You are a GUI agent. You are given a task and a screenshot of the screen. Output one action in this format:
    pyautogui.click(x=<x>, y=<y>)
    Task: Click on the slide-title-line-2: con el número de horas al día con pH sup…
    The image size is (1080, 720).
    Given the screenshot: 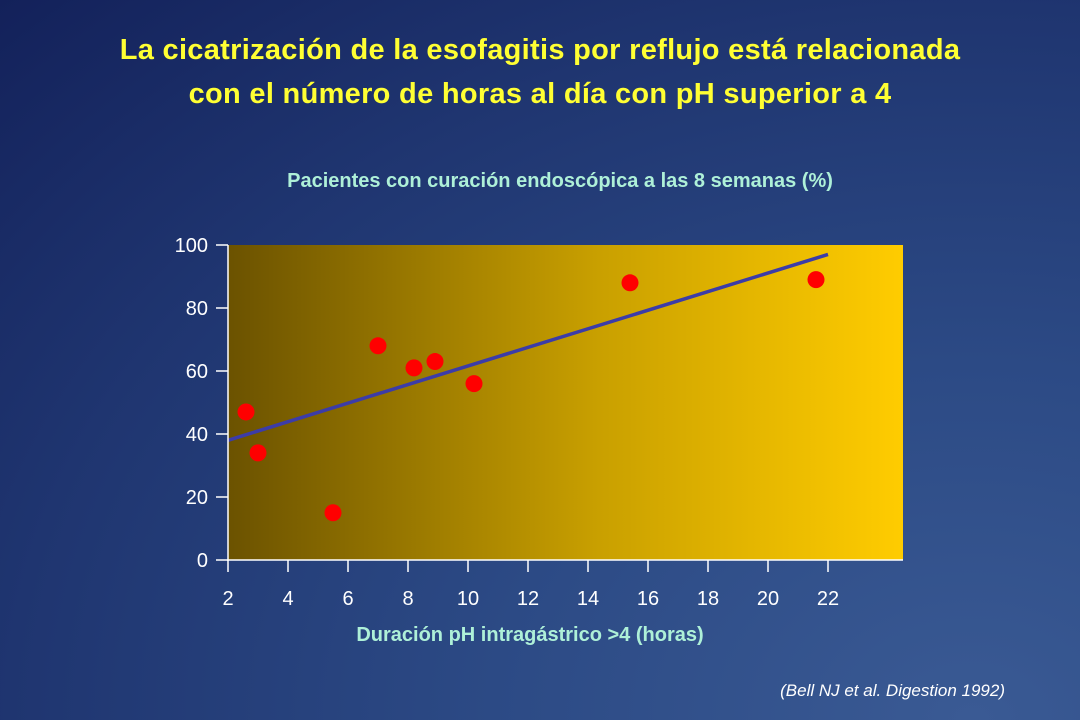 What is the action you would take?
    pyautogui.click(x=540, y=94)
    